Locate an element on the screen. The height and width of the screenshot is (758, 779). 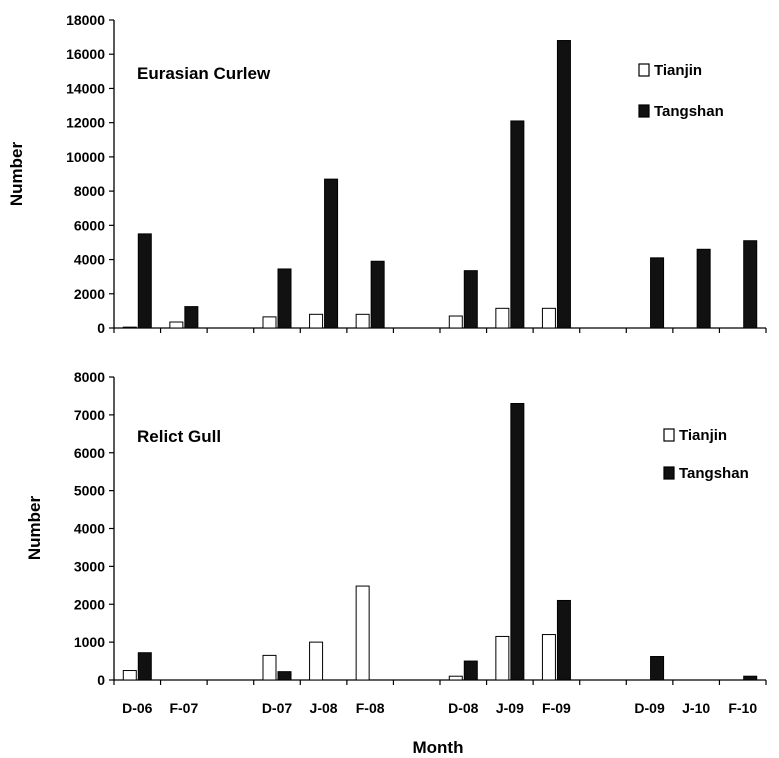
x-tick-label: D-06 is located at coordinates (137, 708).